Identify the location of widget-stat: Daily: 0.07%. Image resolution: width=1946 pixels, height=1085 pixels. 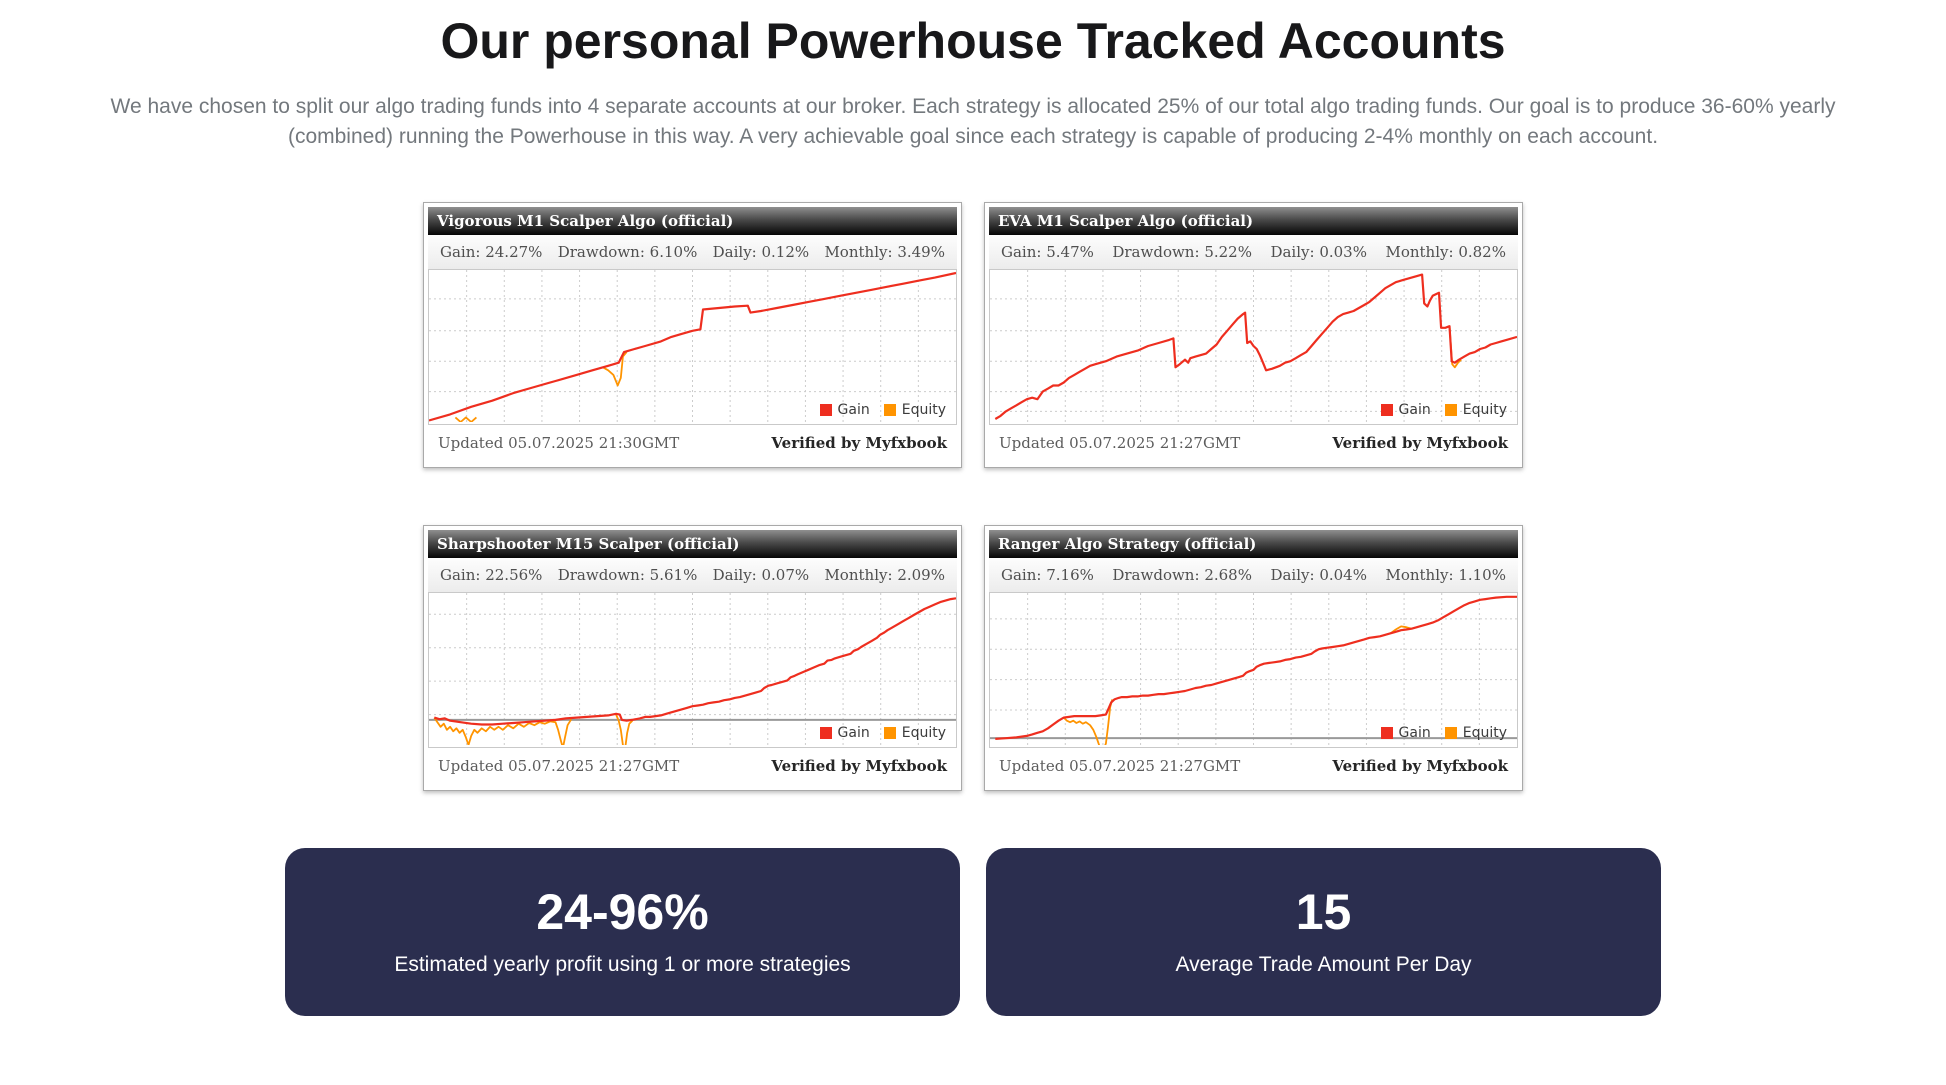
(761, 575).